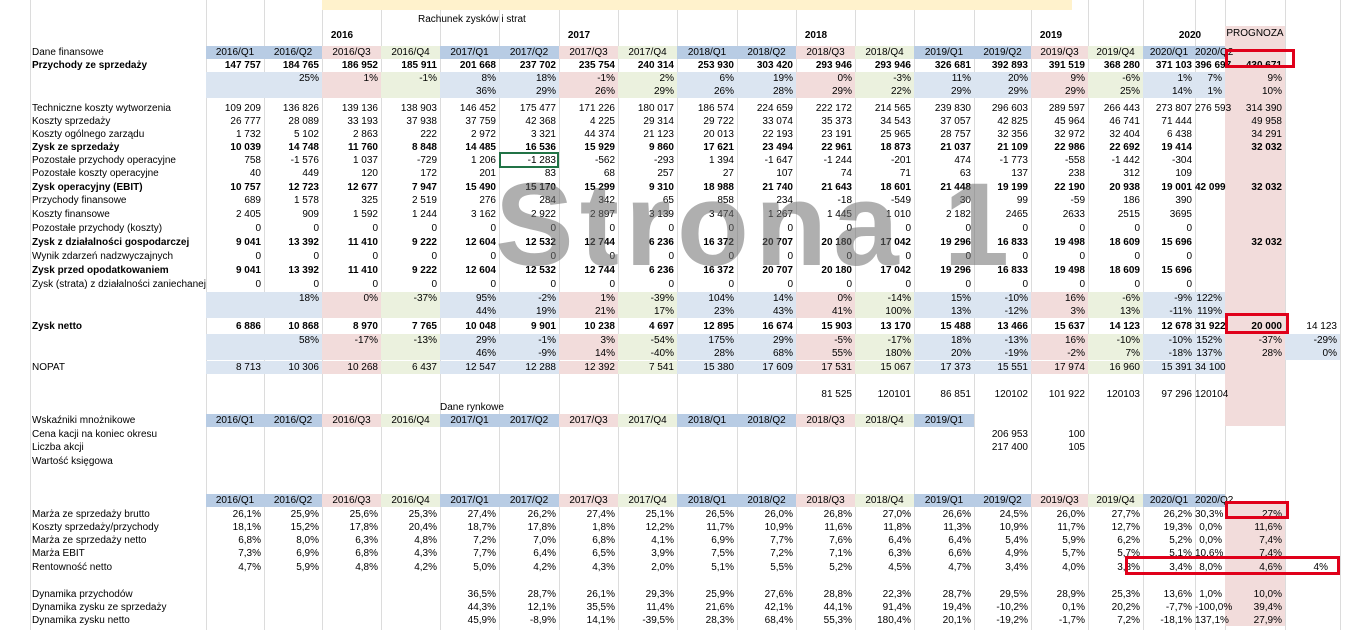 Image resolution: width=1347 pixels, height=630 pixels. What do you see at coordinates (540, 147) in the screenshot?
I see `value-cell: 16 536` at bounding box center [540, 147].